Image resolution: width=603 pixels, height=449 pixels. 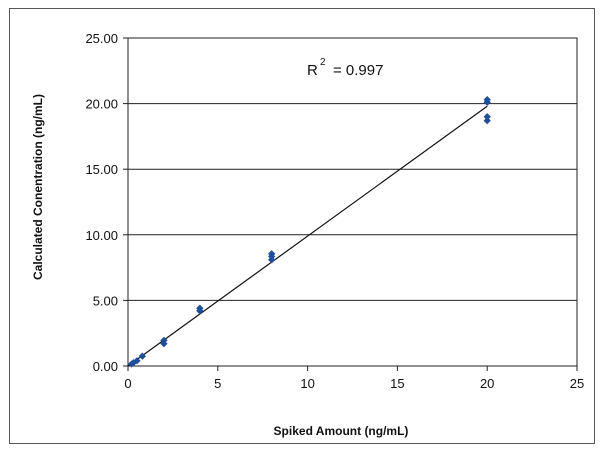 What do you see at coordinates (341, 431) in the screenshot?
I see `x-axis-label: Spiked Amount (ng/mL)` at bounding box center [341, 431].